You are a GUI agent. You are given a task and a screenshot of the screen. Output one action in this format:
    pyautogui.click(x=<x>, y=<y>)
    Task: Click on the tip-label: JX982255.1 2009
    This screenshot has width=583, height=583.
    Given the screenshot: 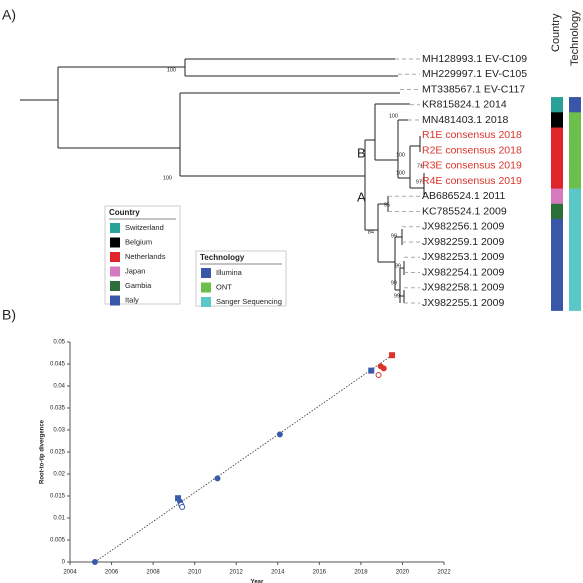 What is the action you would take?
    pyautogui.click(x=463, y=303)
    